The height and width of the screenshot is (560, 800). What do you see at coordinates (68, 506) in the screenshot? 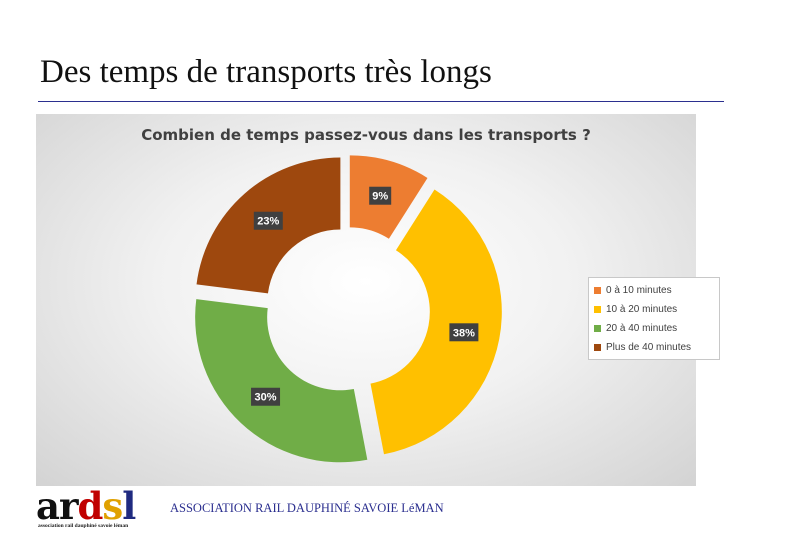
I see `logo-letter: r` at bounding box center [68, 506].